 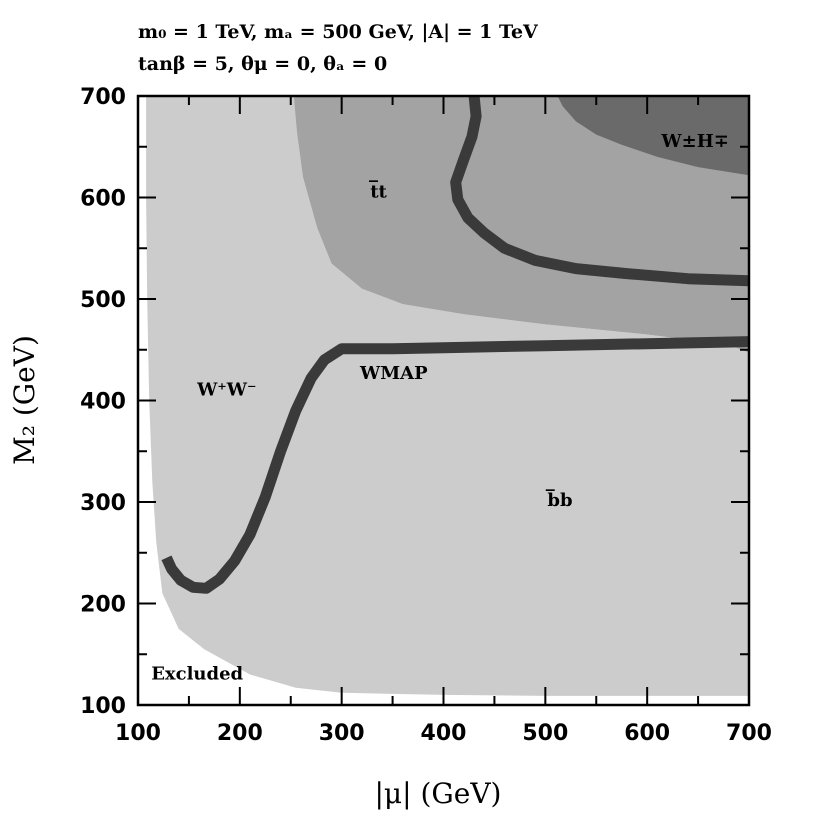 I want to click on x-tick-label: 200, so click(x=240, y=733).